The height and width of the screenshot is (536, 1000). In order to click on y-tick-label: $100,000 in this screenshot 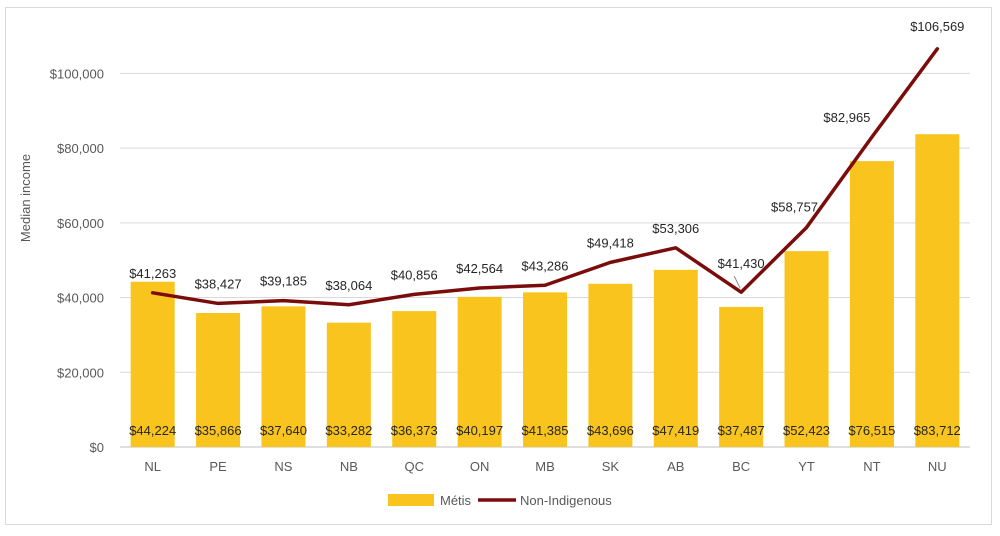, I will do `click(77, 73)`.